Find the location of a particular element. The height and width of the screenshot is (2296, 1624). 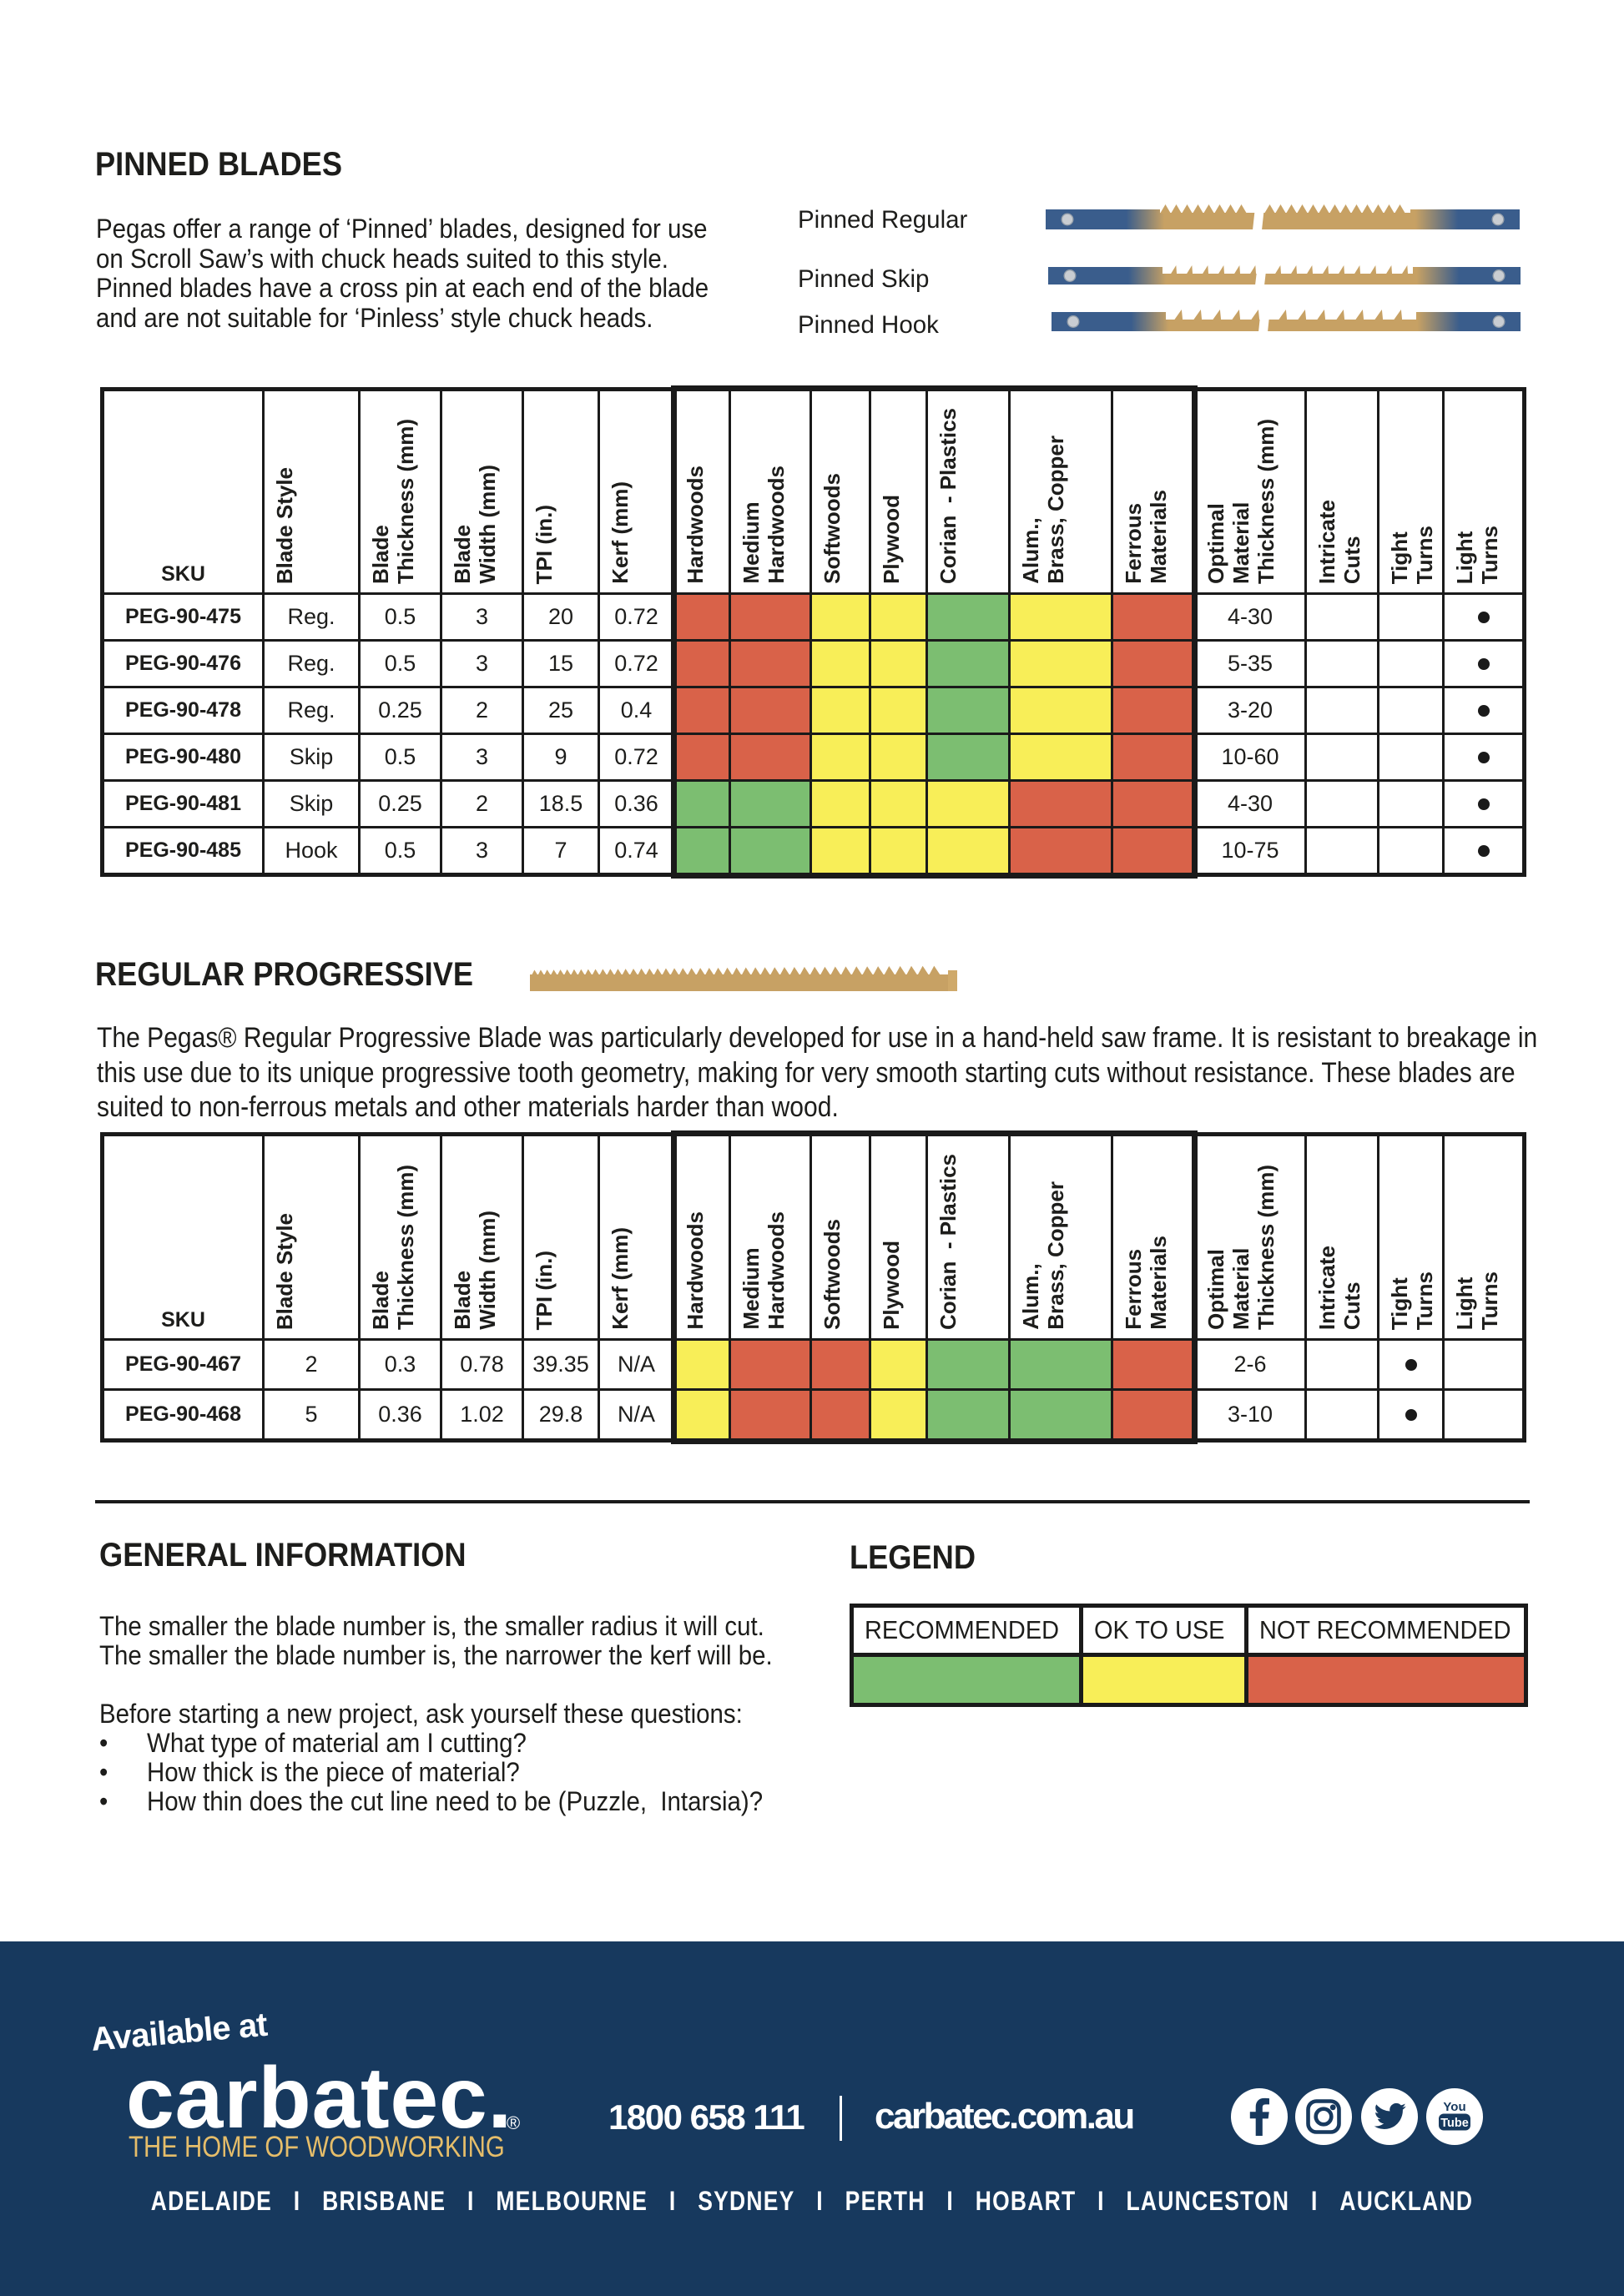

svg-text: Tube is located at coordinates (1455, 2123).